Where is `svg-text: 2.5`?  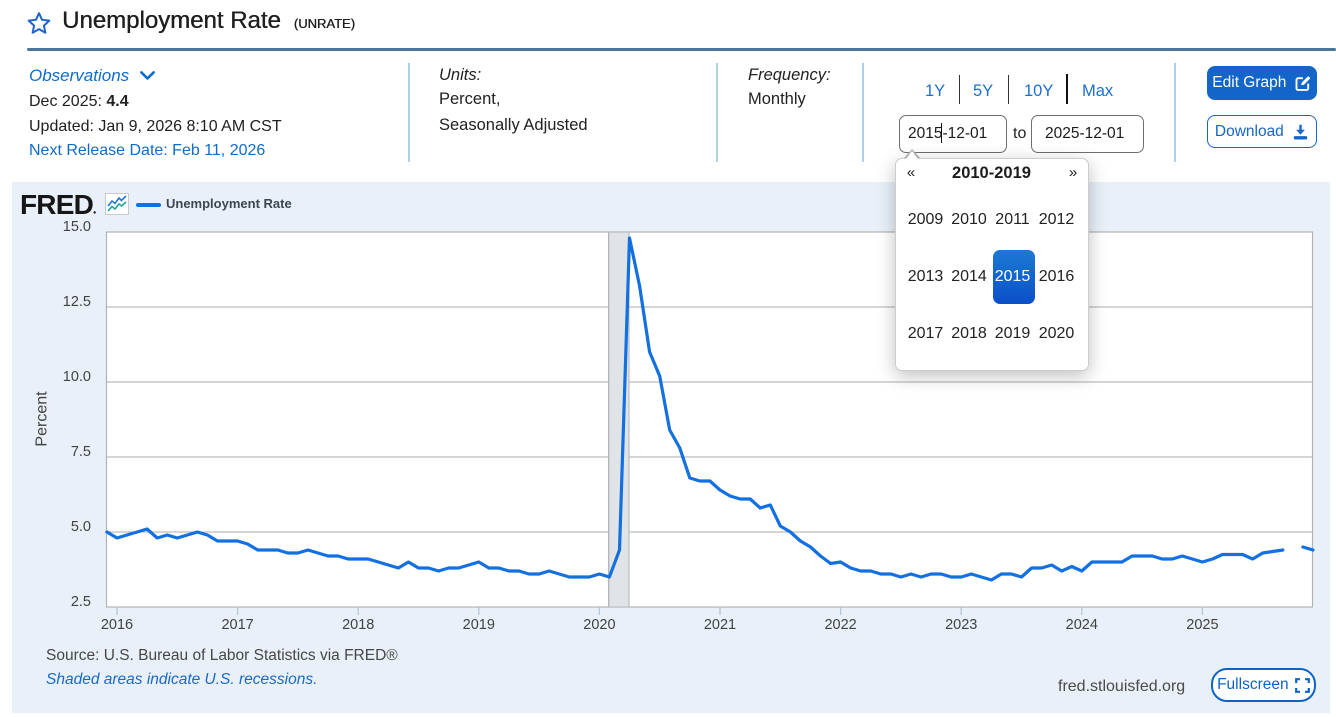 svg-text: 2.5 is located at coordinates (81, 602).